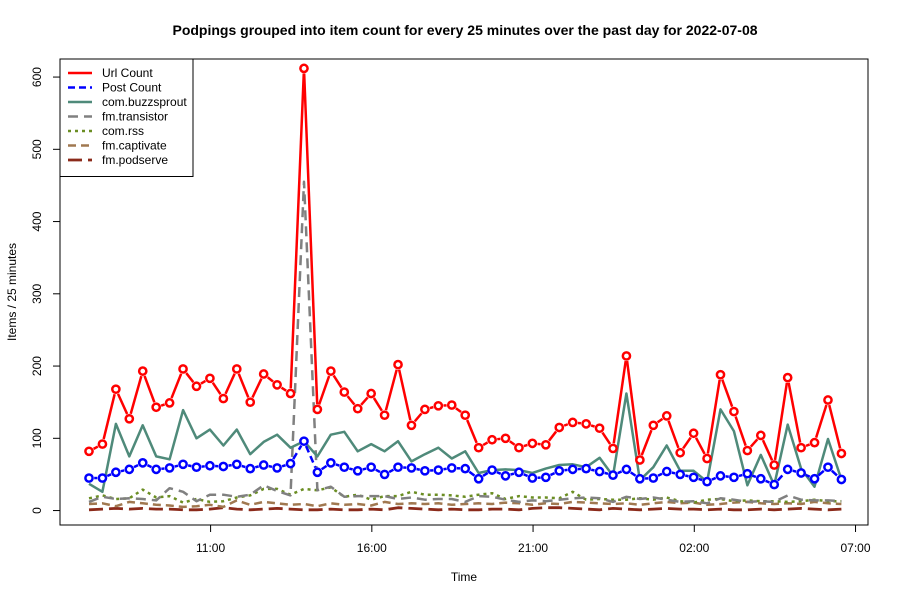 This screenshot has width=900, height=600. What do you see at coordinates (144, 102) in the screenshot?
I see `legend-entry: com.buzzsprout` at bounding box center [144, 102].